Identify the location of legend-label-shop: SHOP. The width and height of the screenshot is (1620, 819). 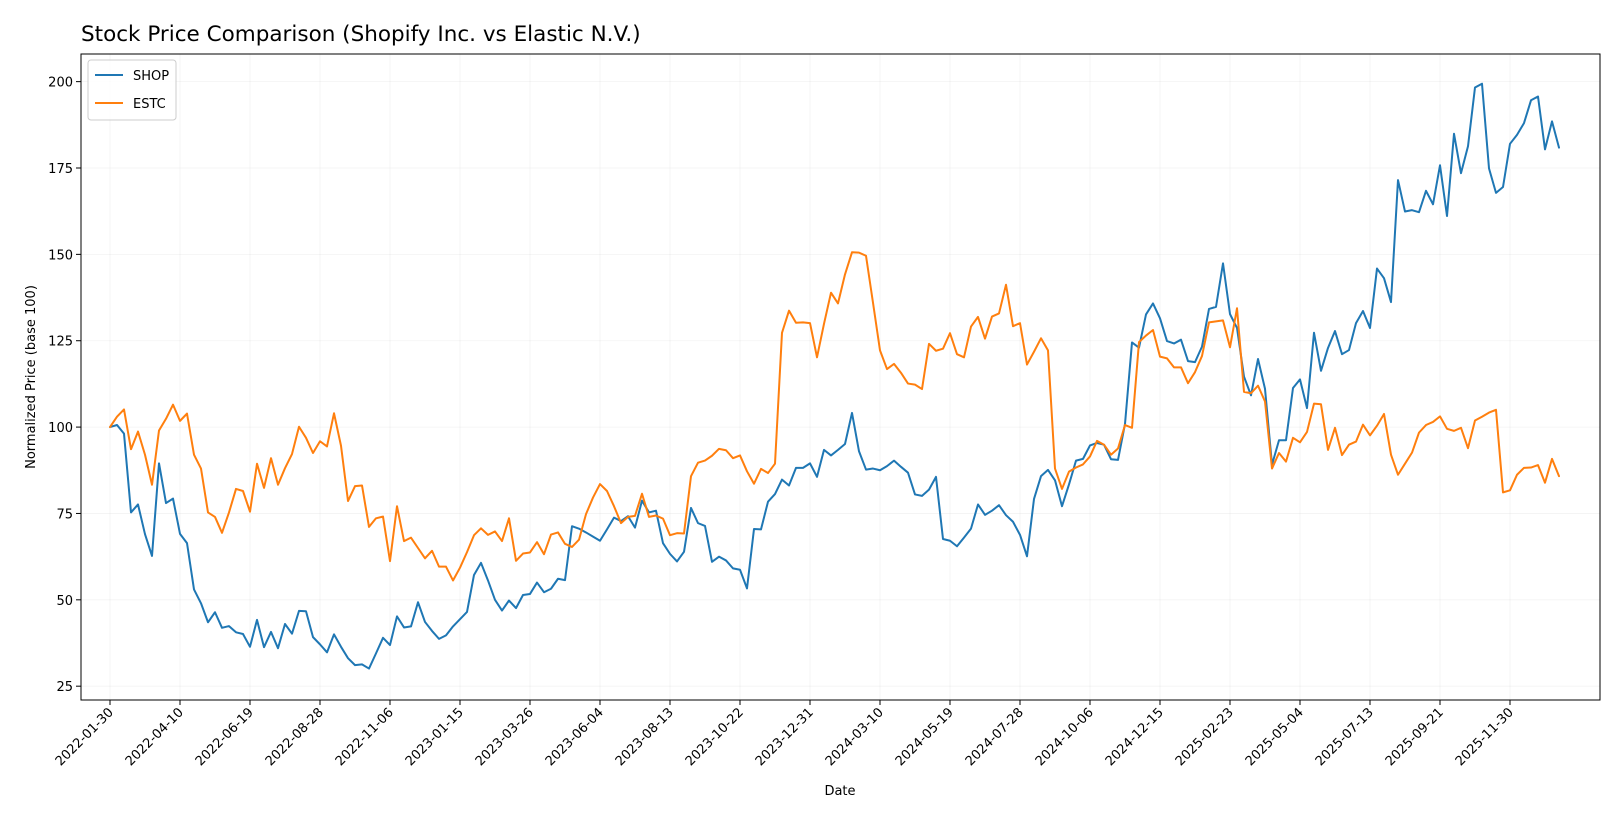
(151, 76).